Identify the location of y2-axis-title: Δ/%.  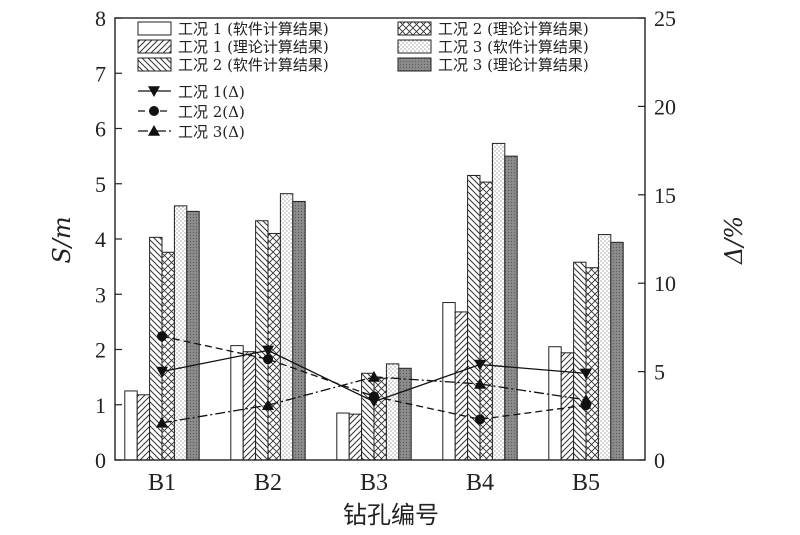
(734, 240).